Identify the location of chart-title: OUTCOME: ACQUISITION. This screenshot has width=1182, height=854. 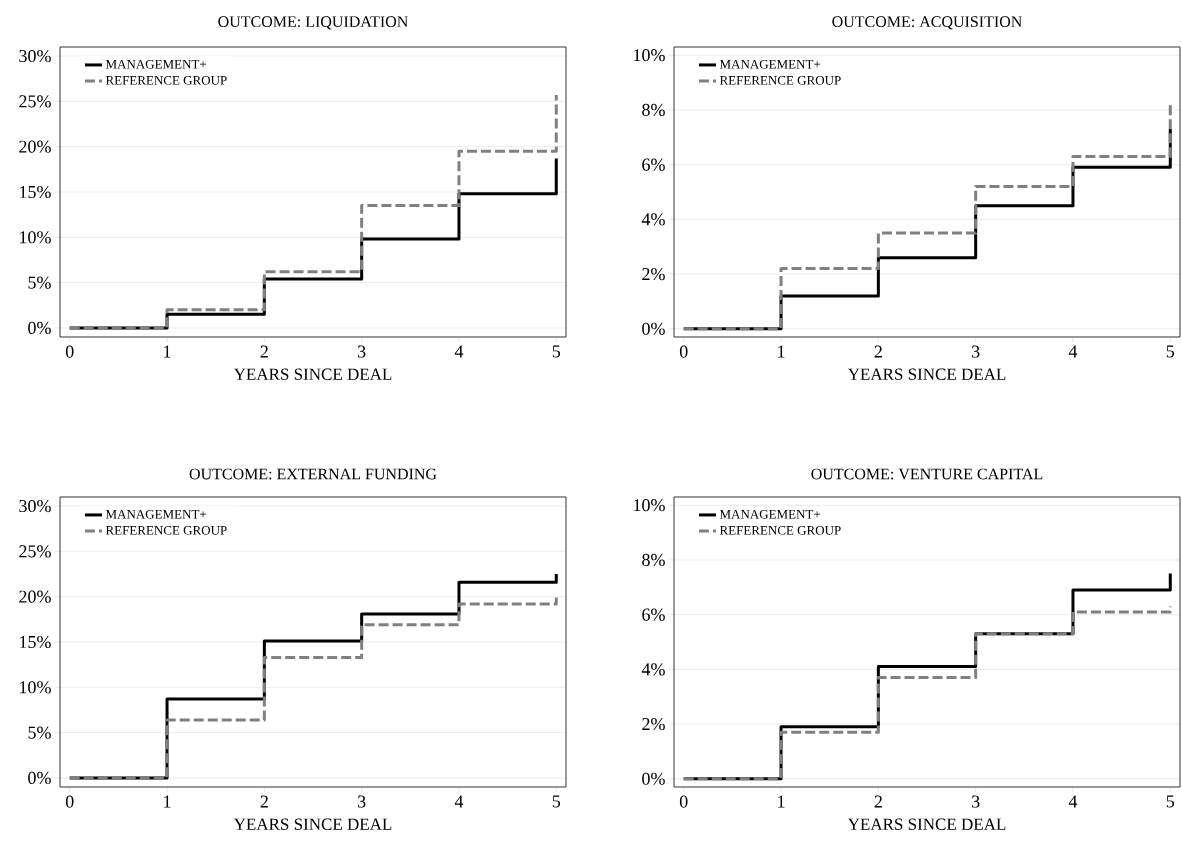
(927, 23).